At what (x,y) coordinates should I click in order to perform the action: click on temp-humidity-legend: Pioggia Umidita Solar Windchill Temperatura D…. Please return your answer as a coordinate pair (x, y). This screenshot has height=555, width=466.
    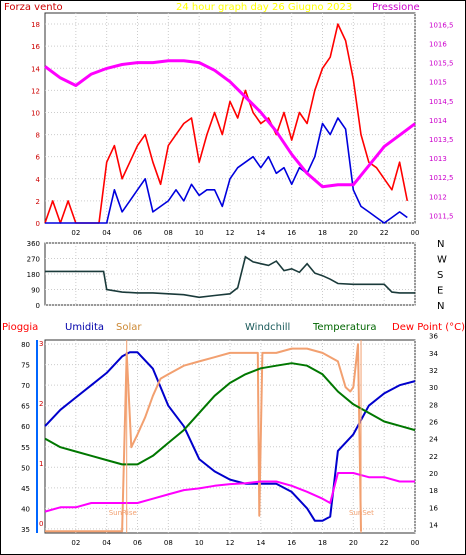
    Looking at the image, I should click on (233, 327).